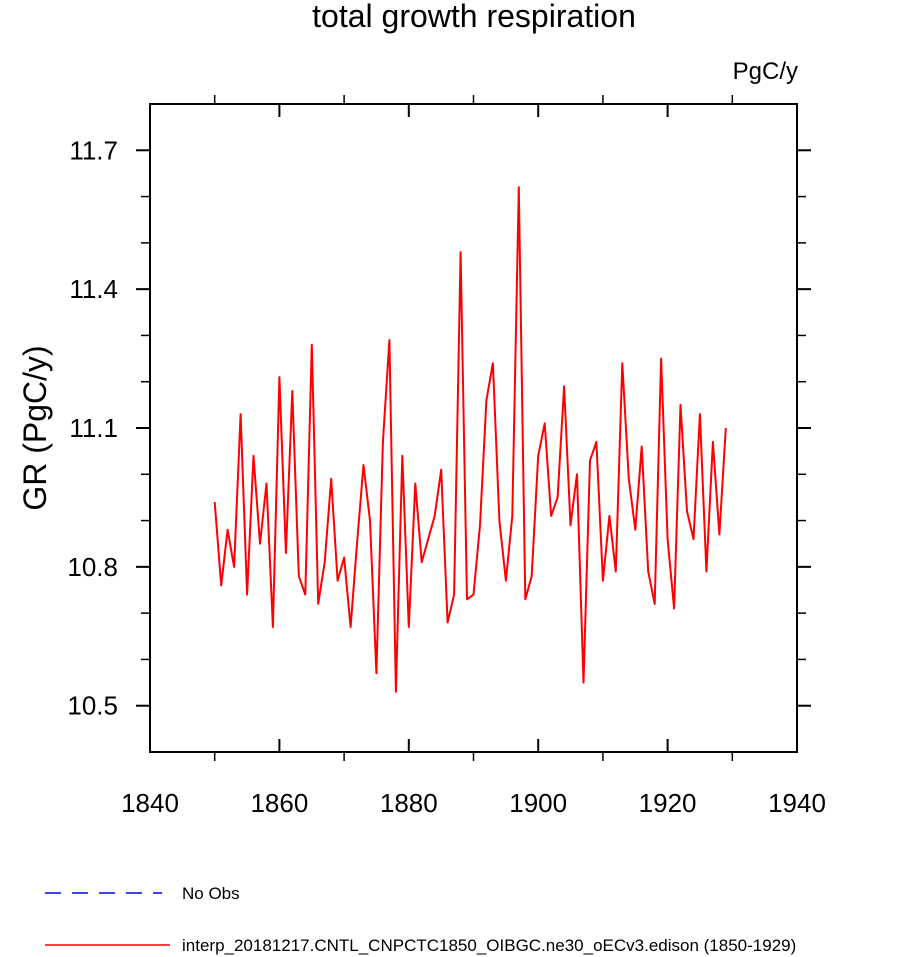 This screenshot has width=897, height=957. I want to click on chart-title: total growth respiration, so click(474, 17).